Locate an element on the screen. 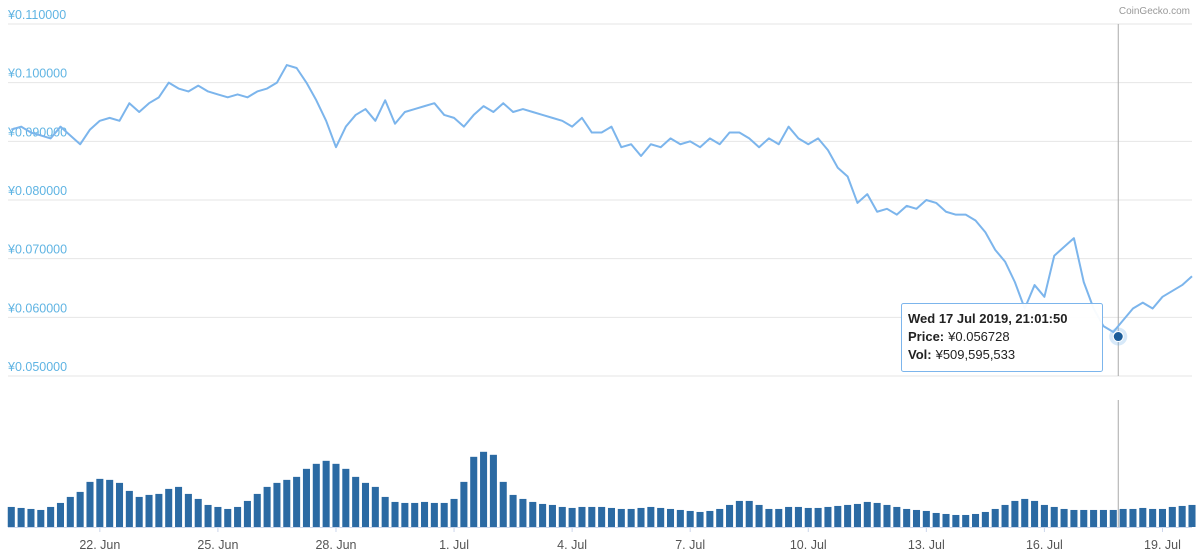  tooltip-volume-value: ¥509,595,533 is located at coordinates (975, 354).